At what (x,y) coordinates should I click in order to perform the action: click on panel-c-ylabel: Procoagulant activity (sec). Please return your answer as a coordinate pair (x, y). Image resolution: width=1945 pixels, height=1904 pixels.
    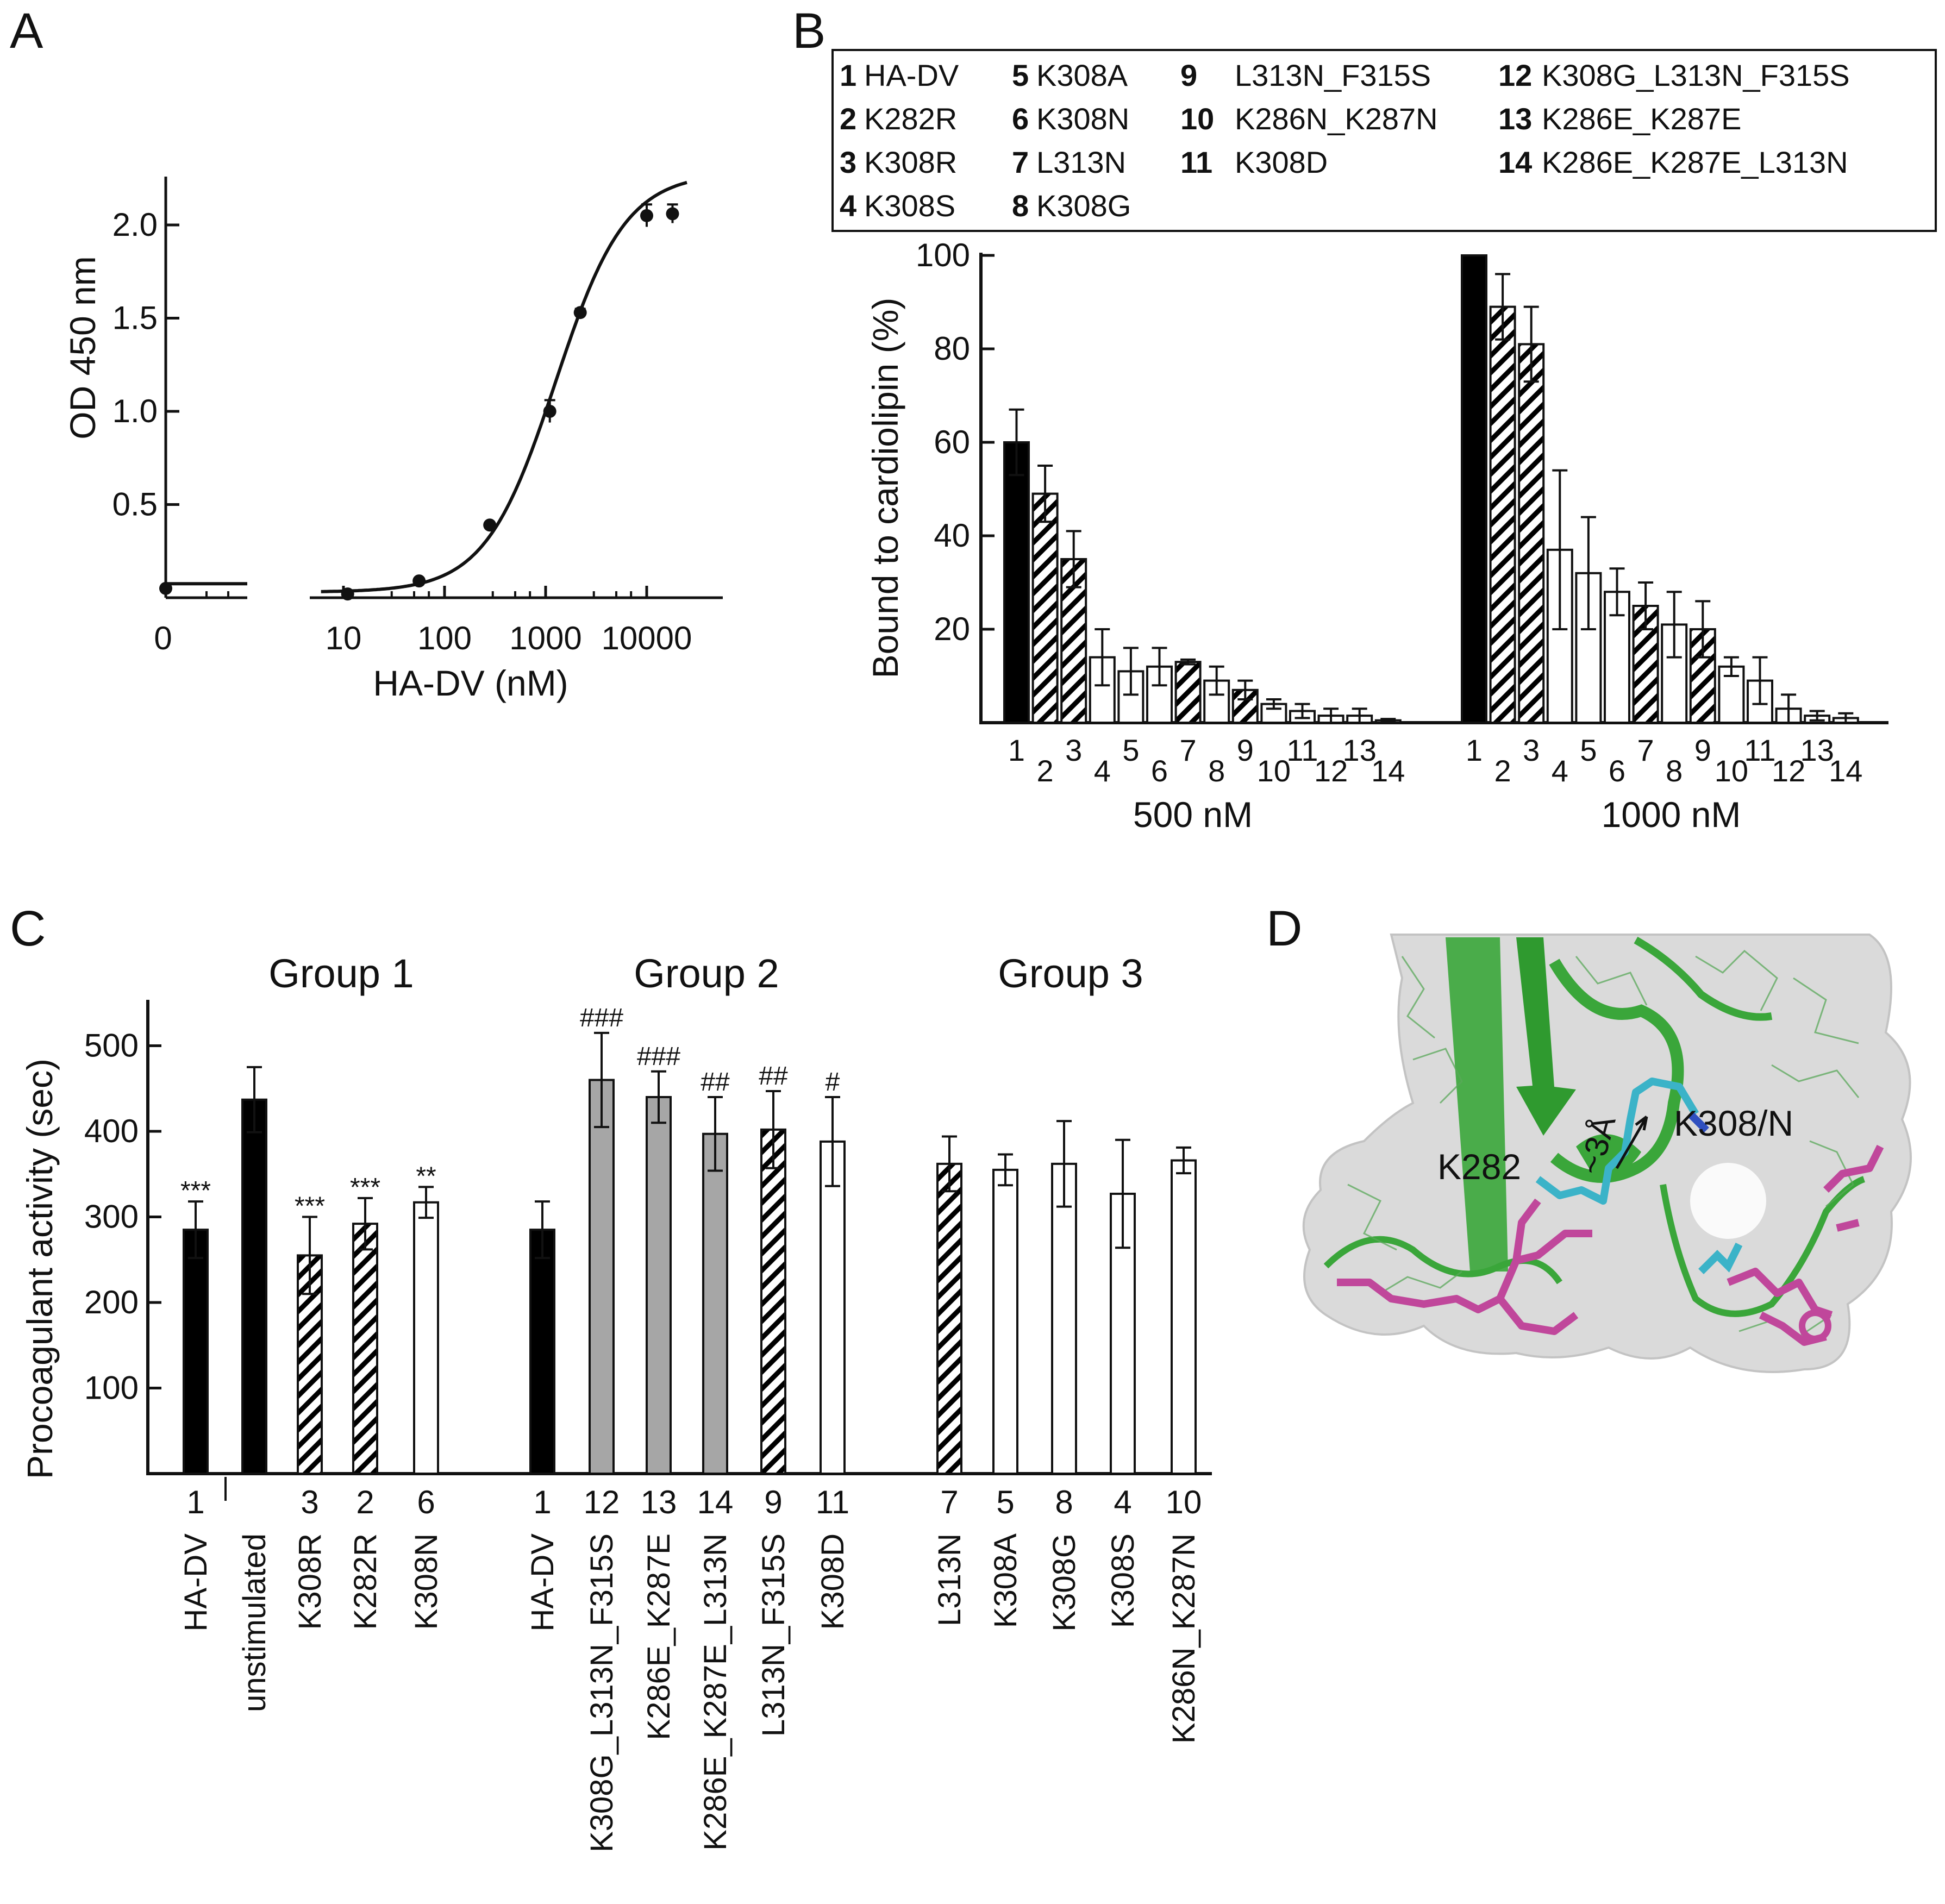
    Looking at the image, I should click on (40, 1269).